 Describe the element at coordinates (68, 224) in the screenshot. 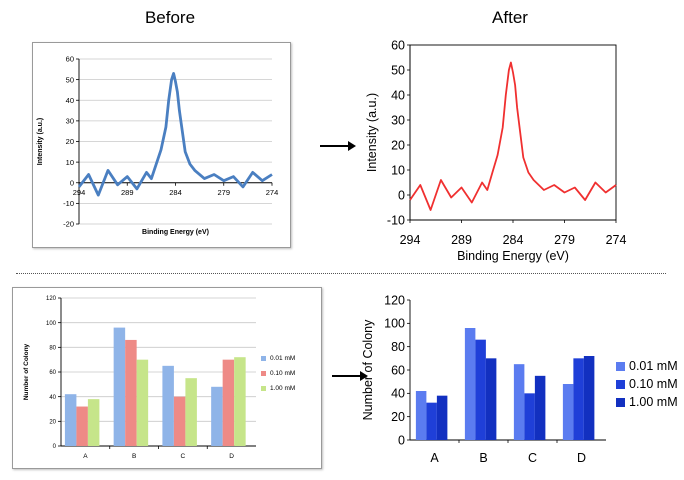

I see `y-tick-label: -20` at that location.